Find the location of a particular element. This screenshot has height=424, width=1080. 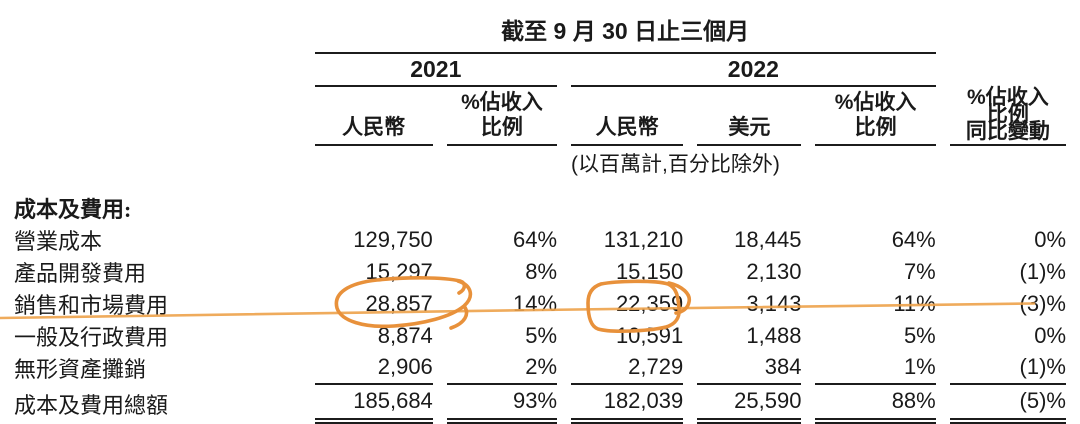

cell-usd-2022: 18,445 is located at coordinates (768, 239).